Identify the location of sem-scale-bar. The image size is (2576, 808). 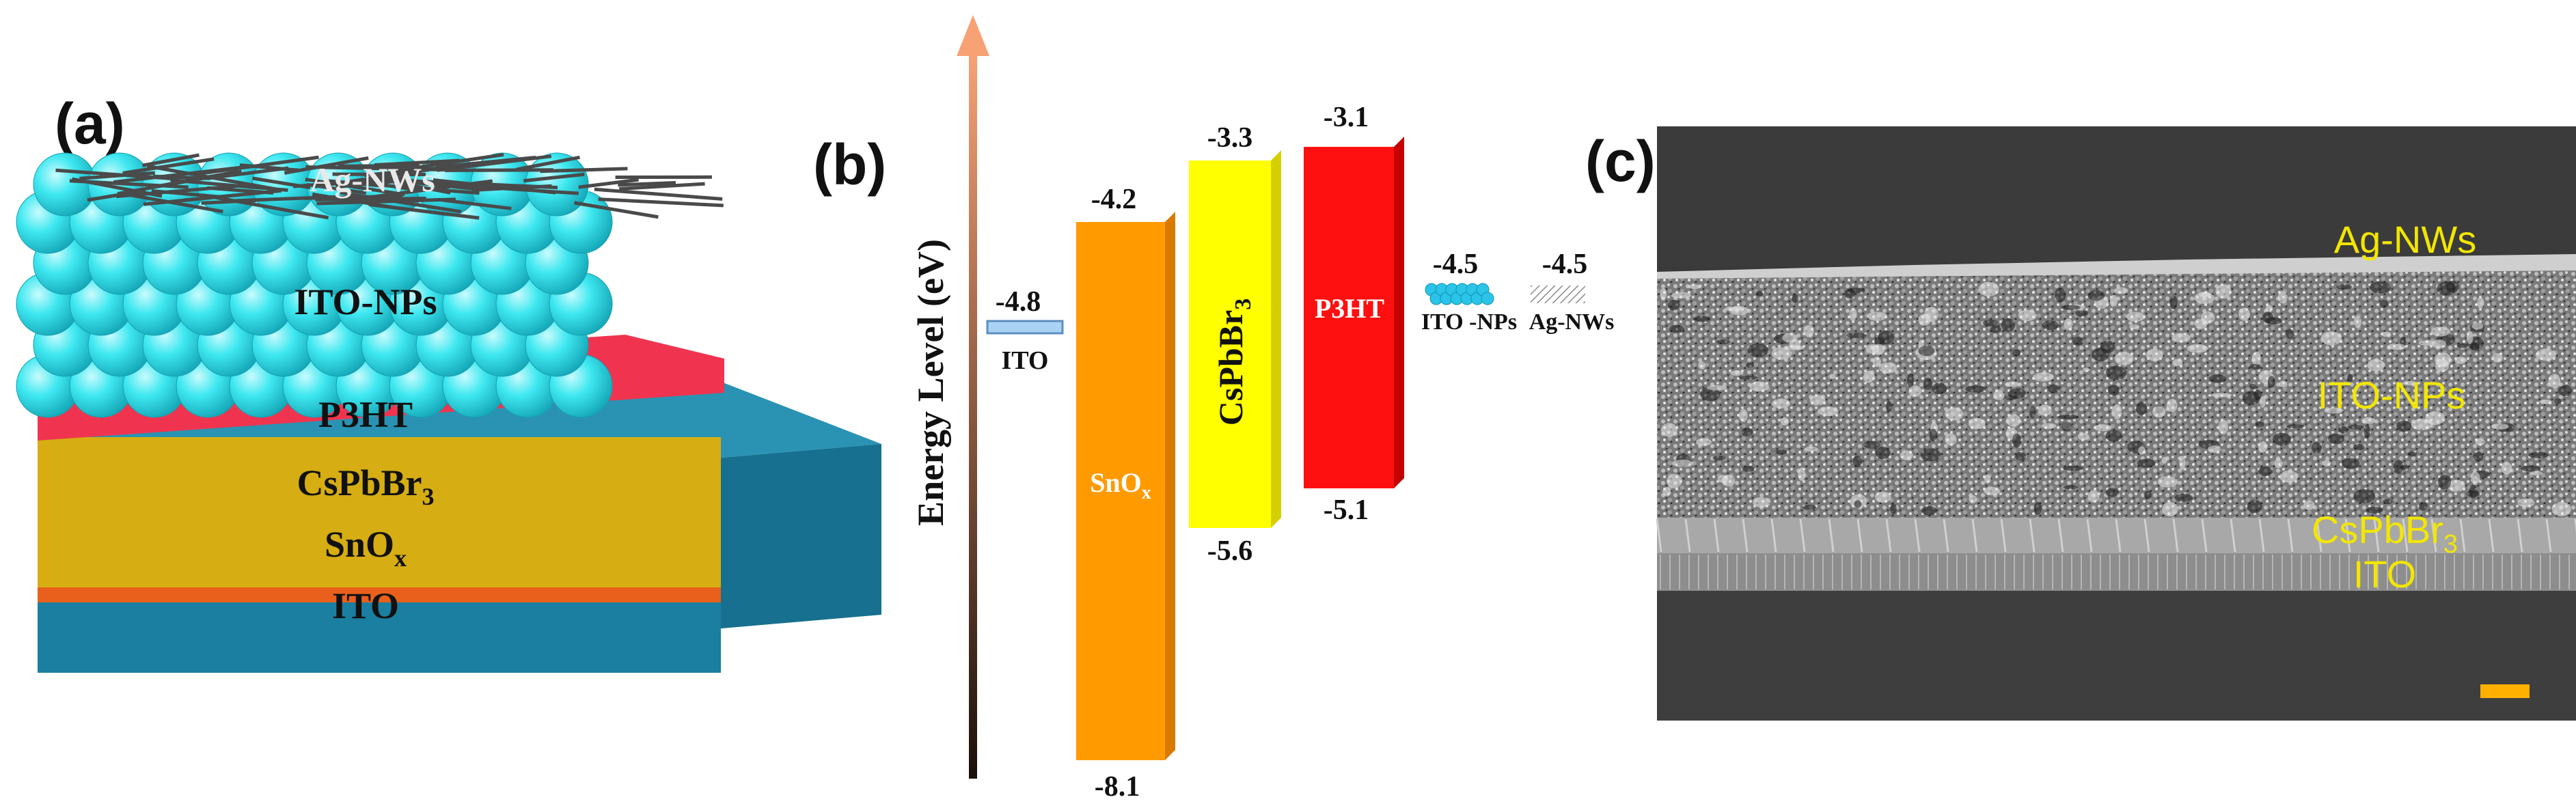
(2505, 691).